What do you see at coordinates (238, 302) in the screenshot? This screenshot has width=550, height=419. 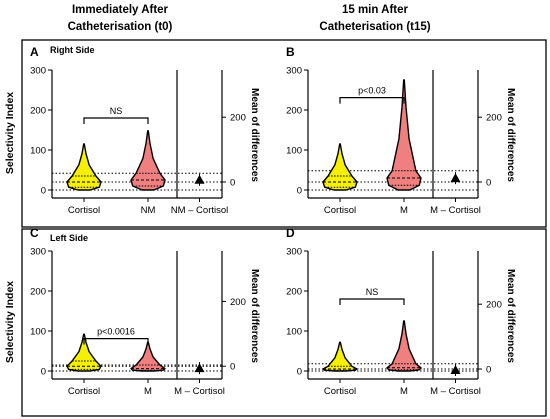 I see `panel-c-y2-tick-label: 200` at bounding box center [238, 302].